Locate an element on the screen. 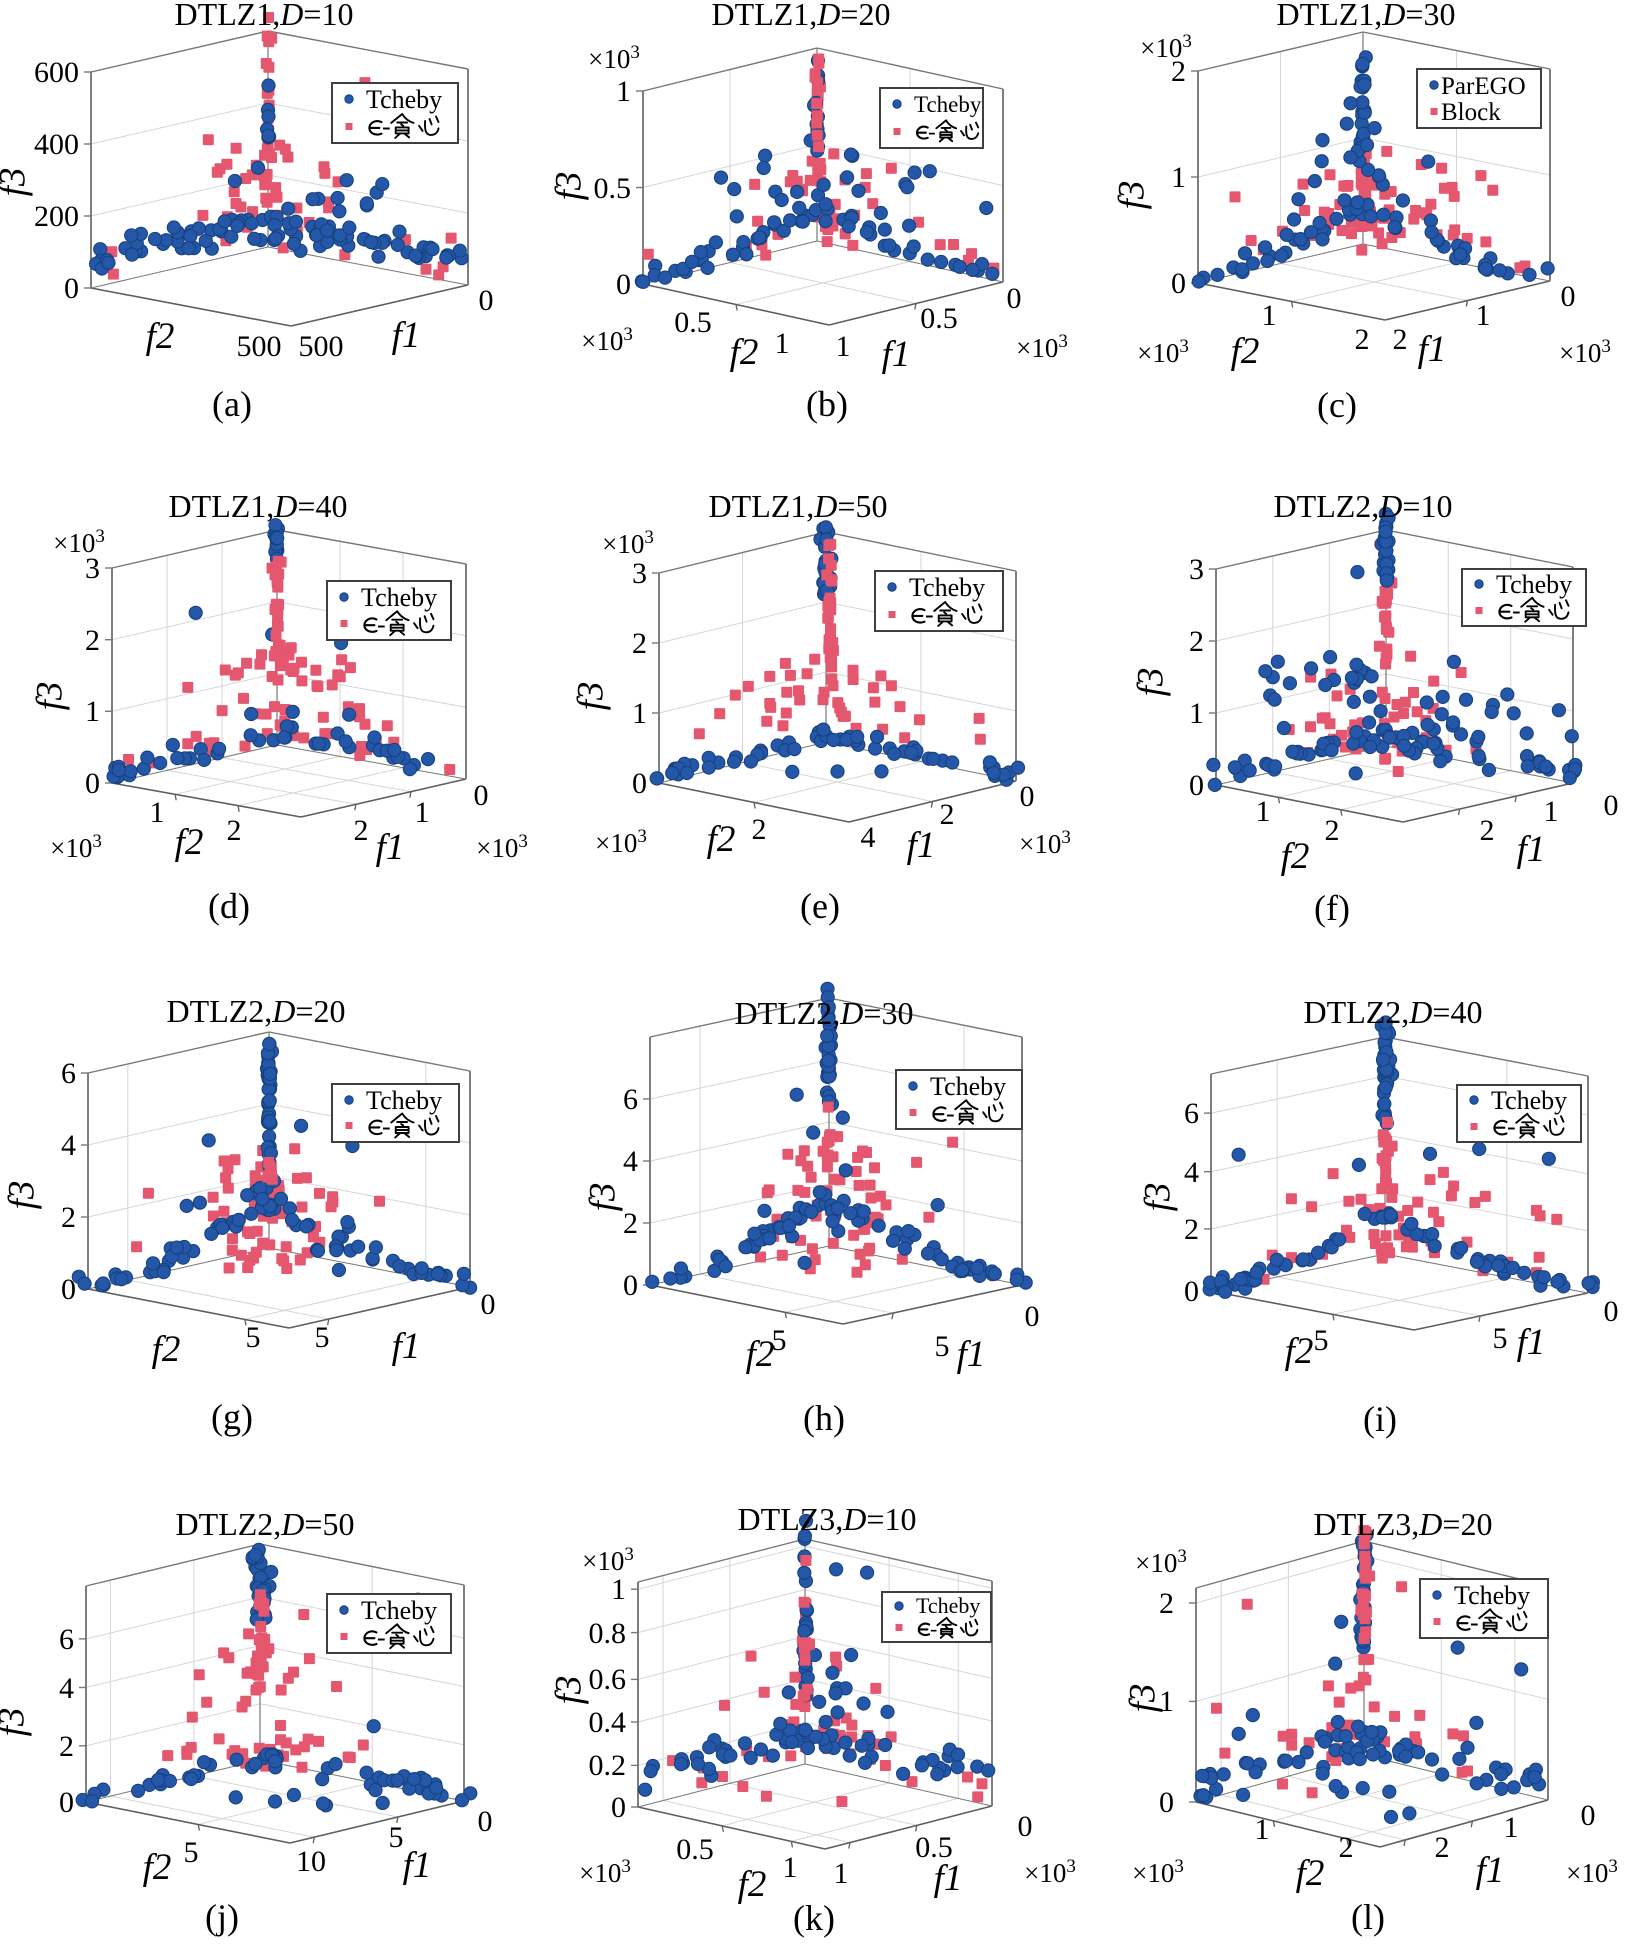  svg-text: DTLZ2,D=50 is located at coordinates (265, 1524).